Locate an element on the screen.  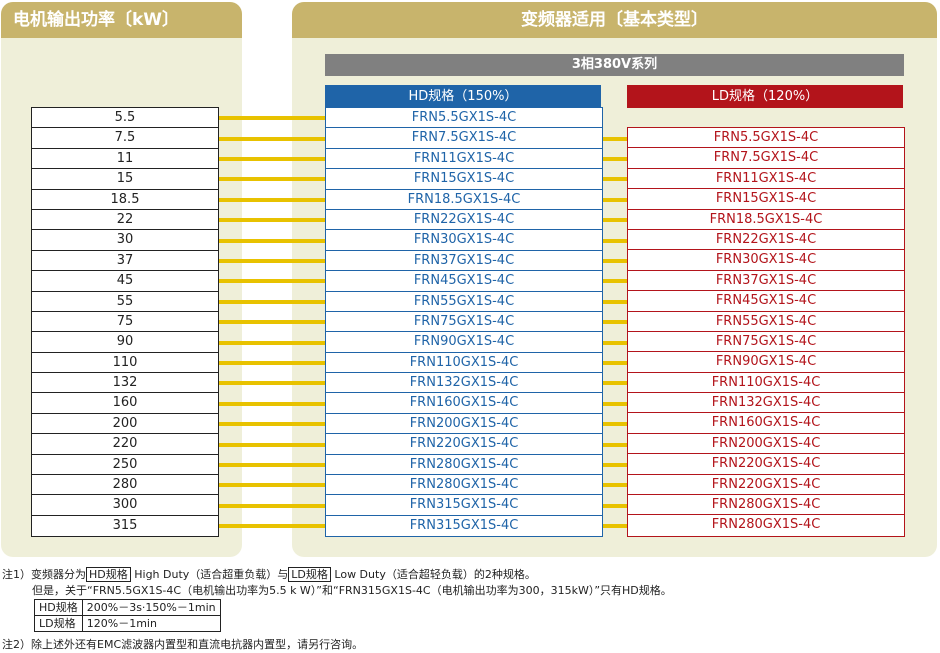
kw-cell: 200 is located at coordinates (125, 424).